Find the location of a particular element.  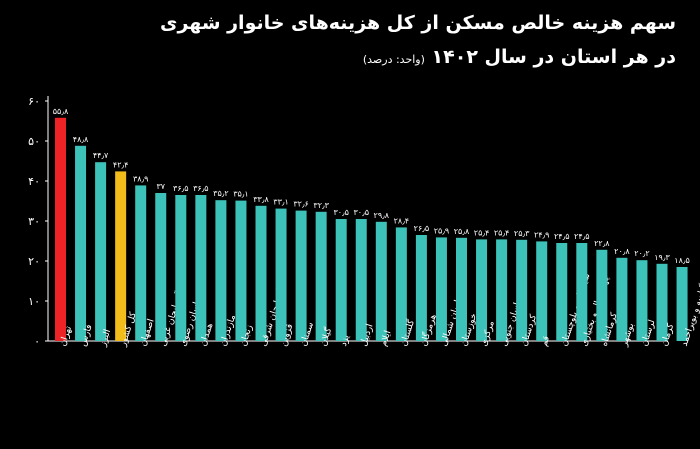

bar-value-label: ۲۵٫۳ is located at coordinates (522, 233).